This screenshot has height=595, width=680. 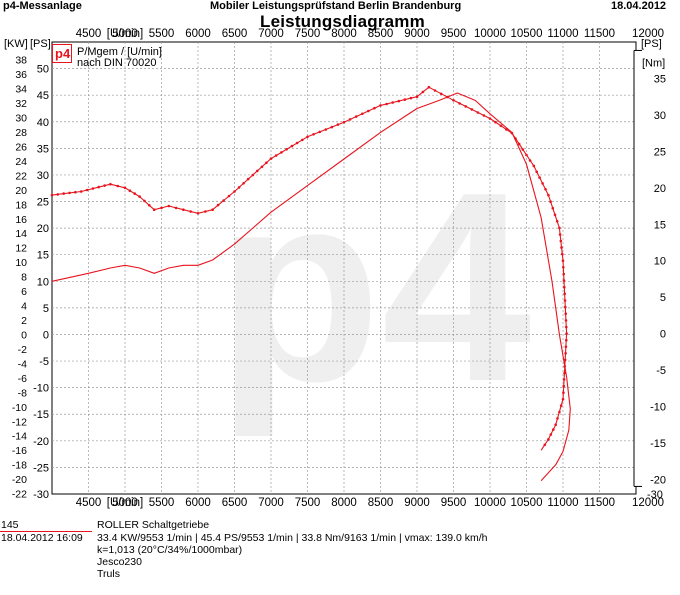 I want to click on ps-tick-label-left: -5, so click(x=44, y=362).